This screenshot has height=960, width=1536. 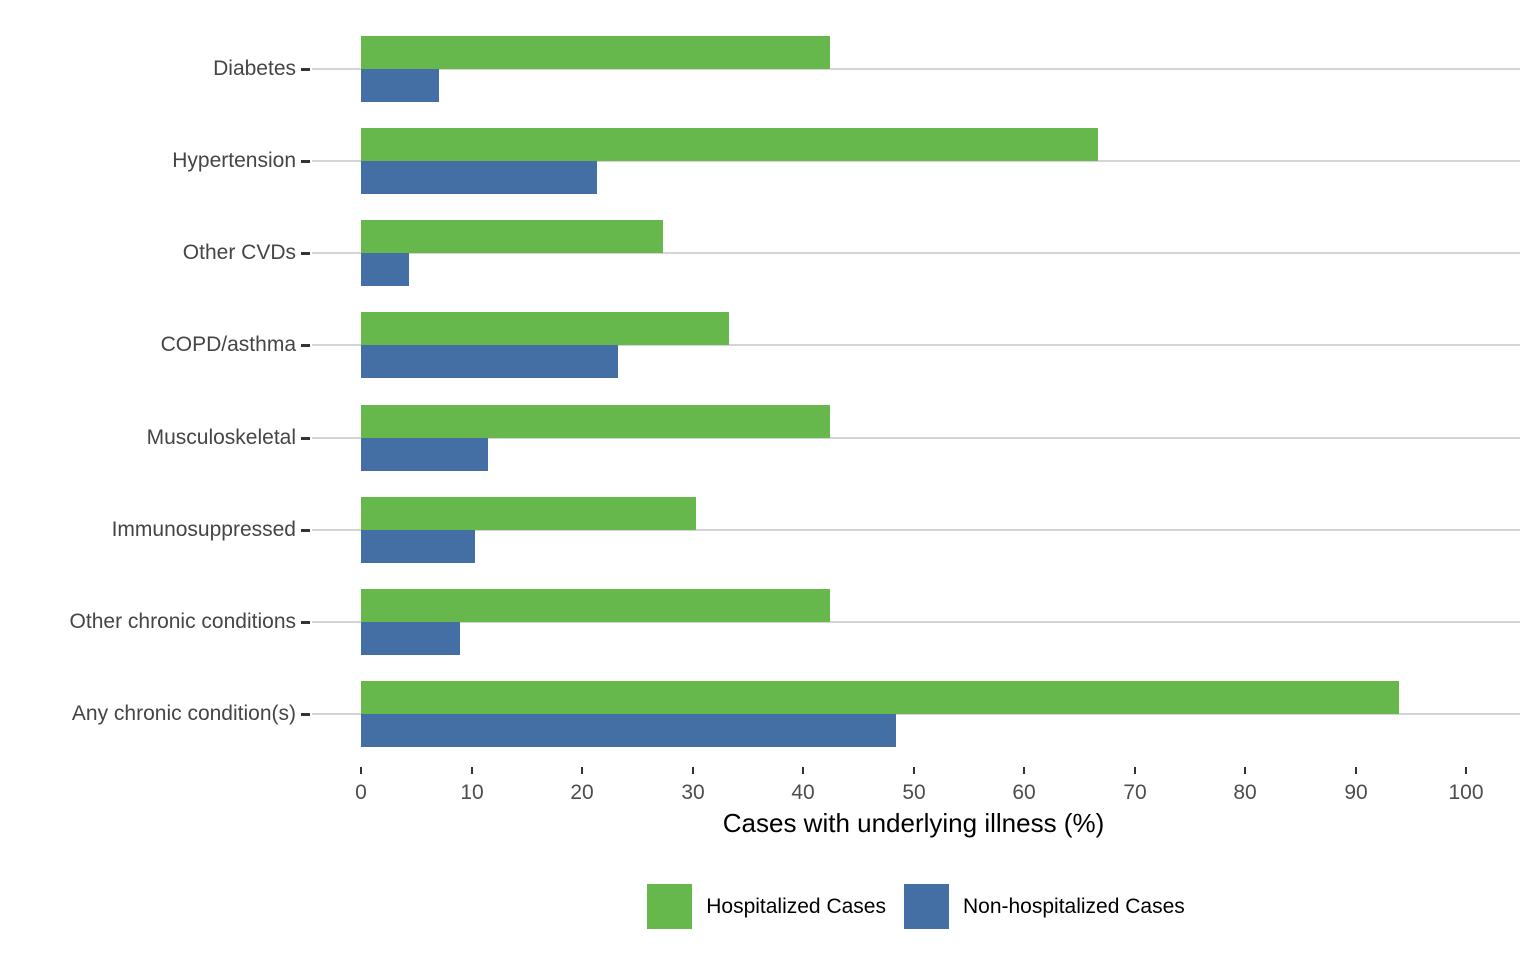 I want to click on category-label: Other chronic conditions, so click(x=182, y=621).